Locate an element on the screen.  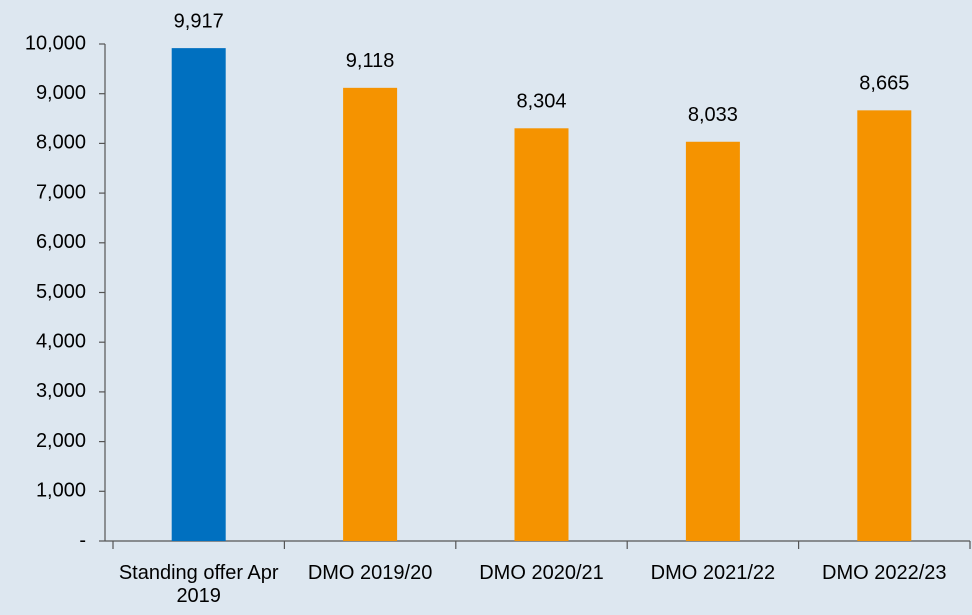
data-label: 8,304 is located at coordinates (541, 102).